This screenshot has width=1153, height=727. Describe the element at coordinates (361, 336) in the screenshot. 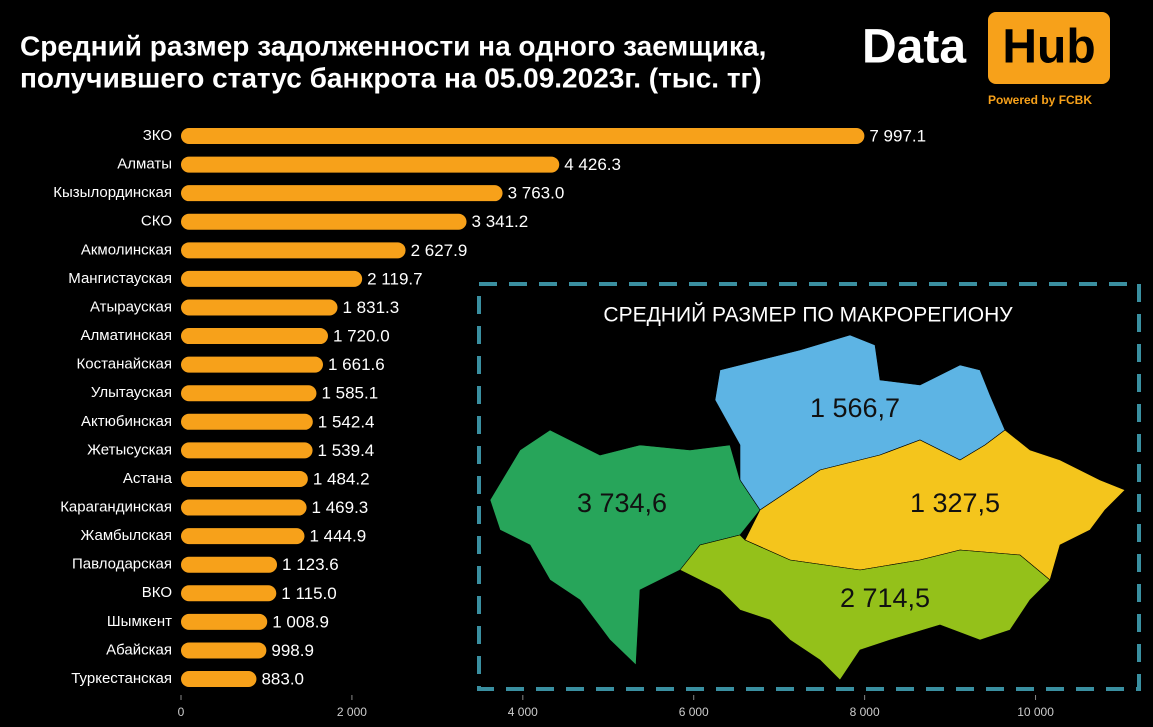

I see `value-label: 1 720.0` at that location.